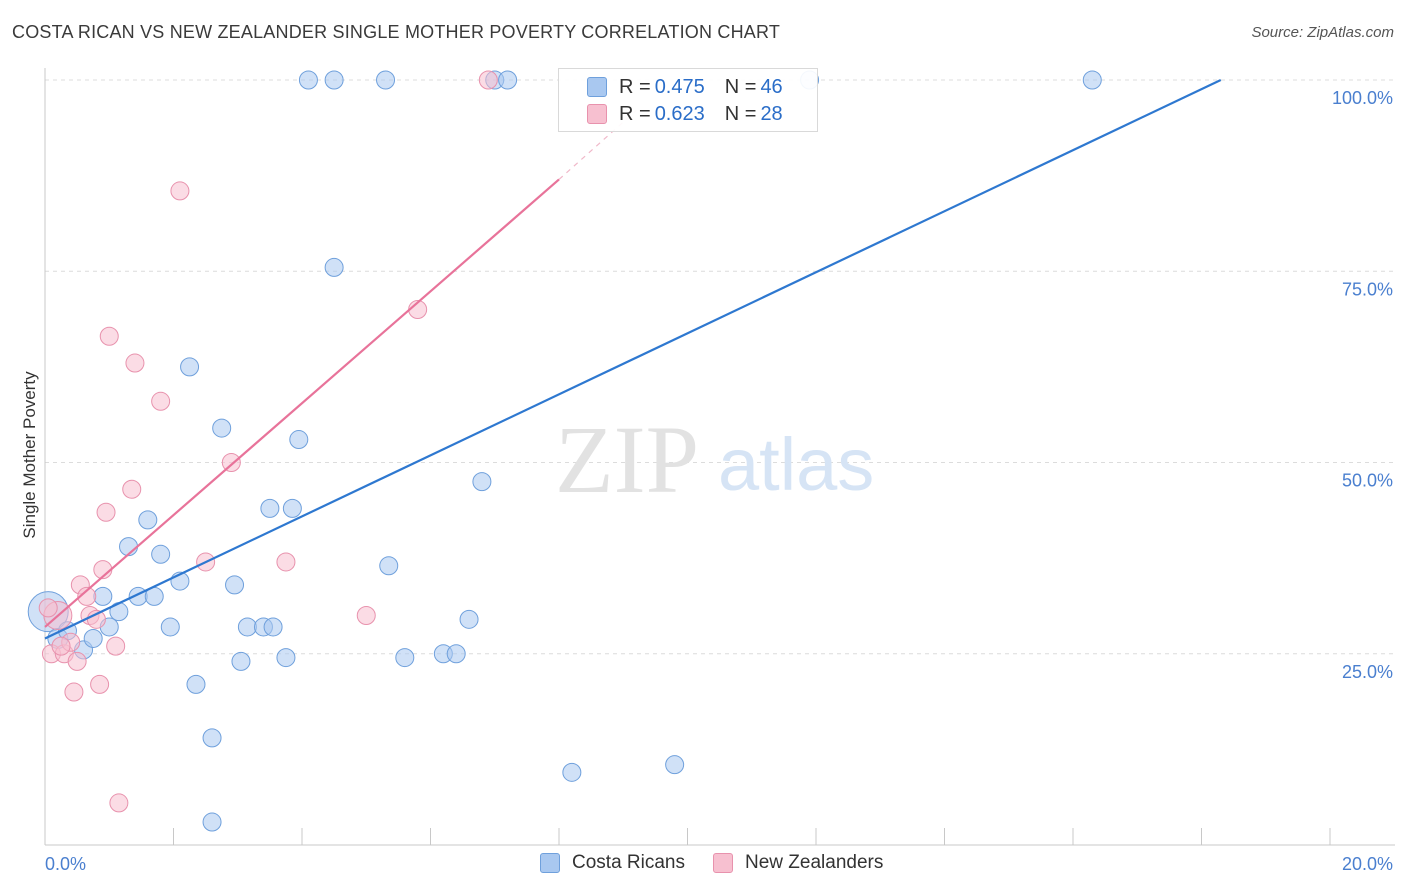 The height and width of the screenshot is (892, 1406). I want to click on watermark: ZIP atlas, so click(714, 459).